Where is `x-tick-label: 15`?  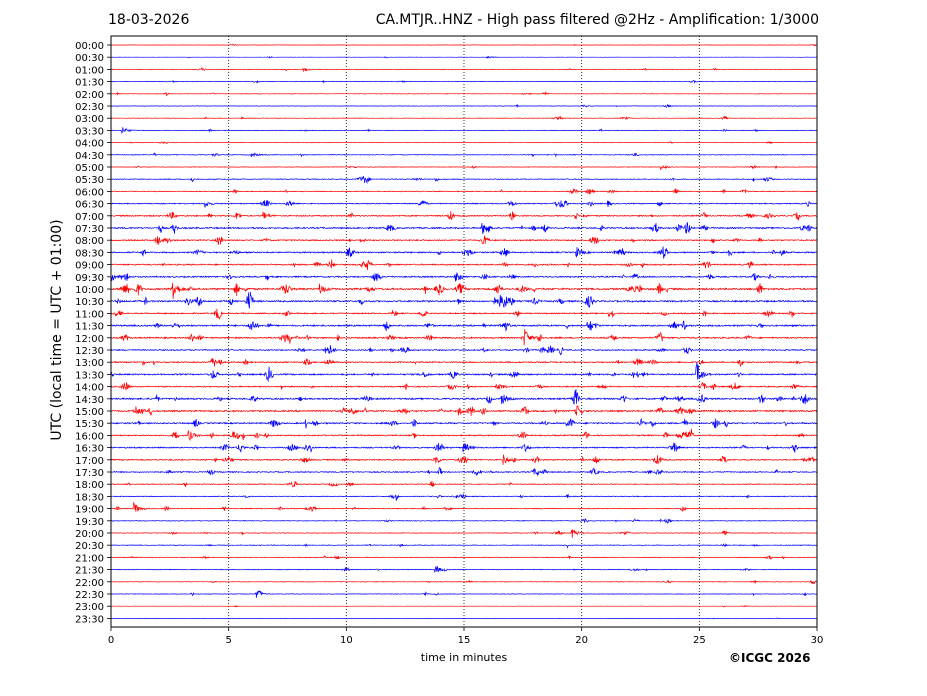 x-tick-label: 15 is located at coordinates (464, 640).